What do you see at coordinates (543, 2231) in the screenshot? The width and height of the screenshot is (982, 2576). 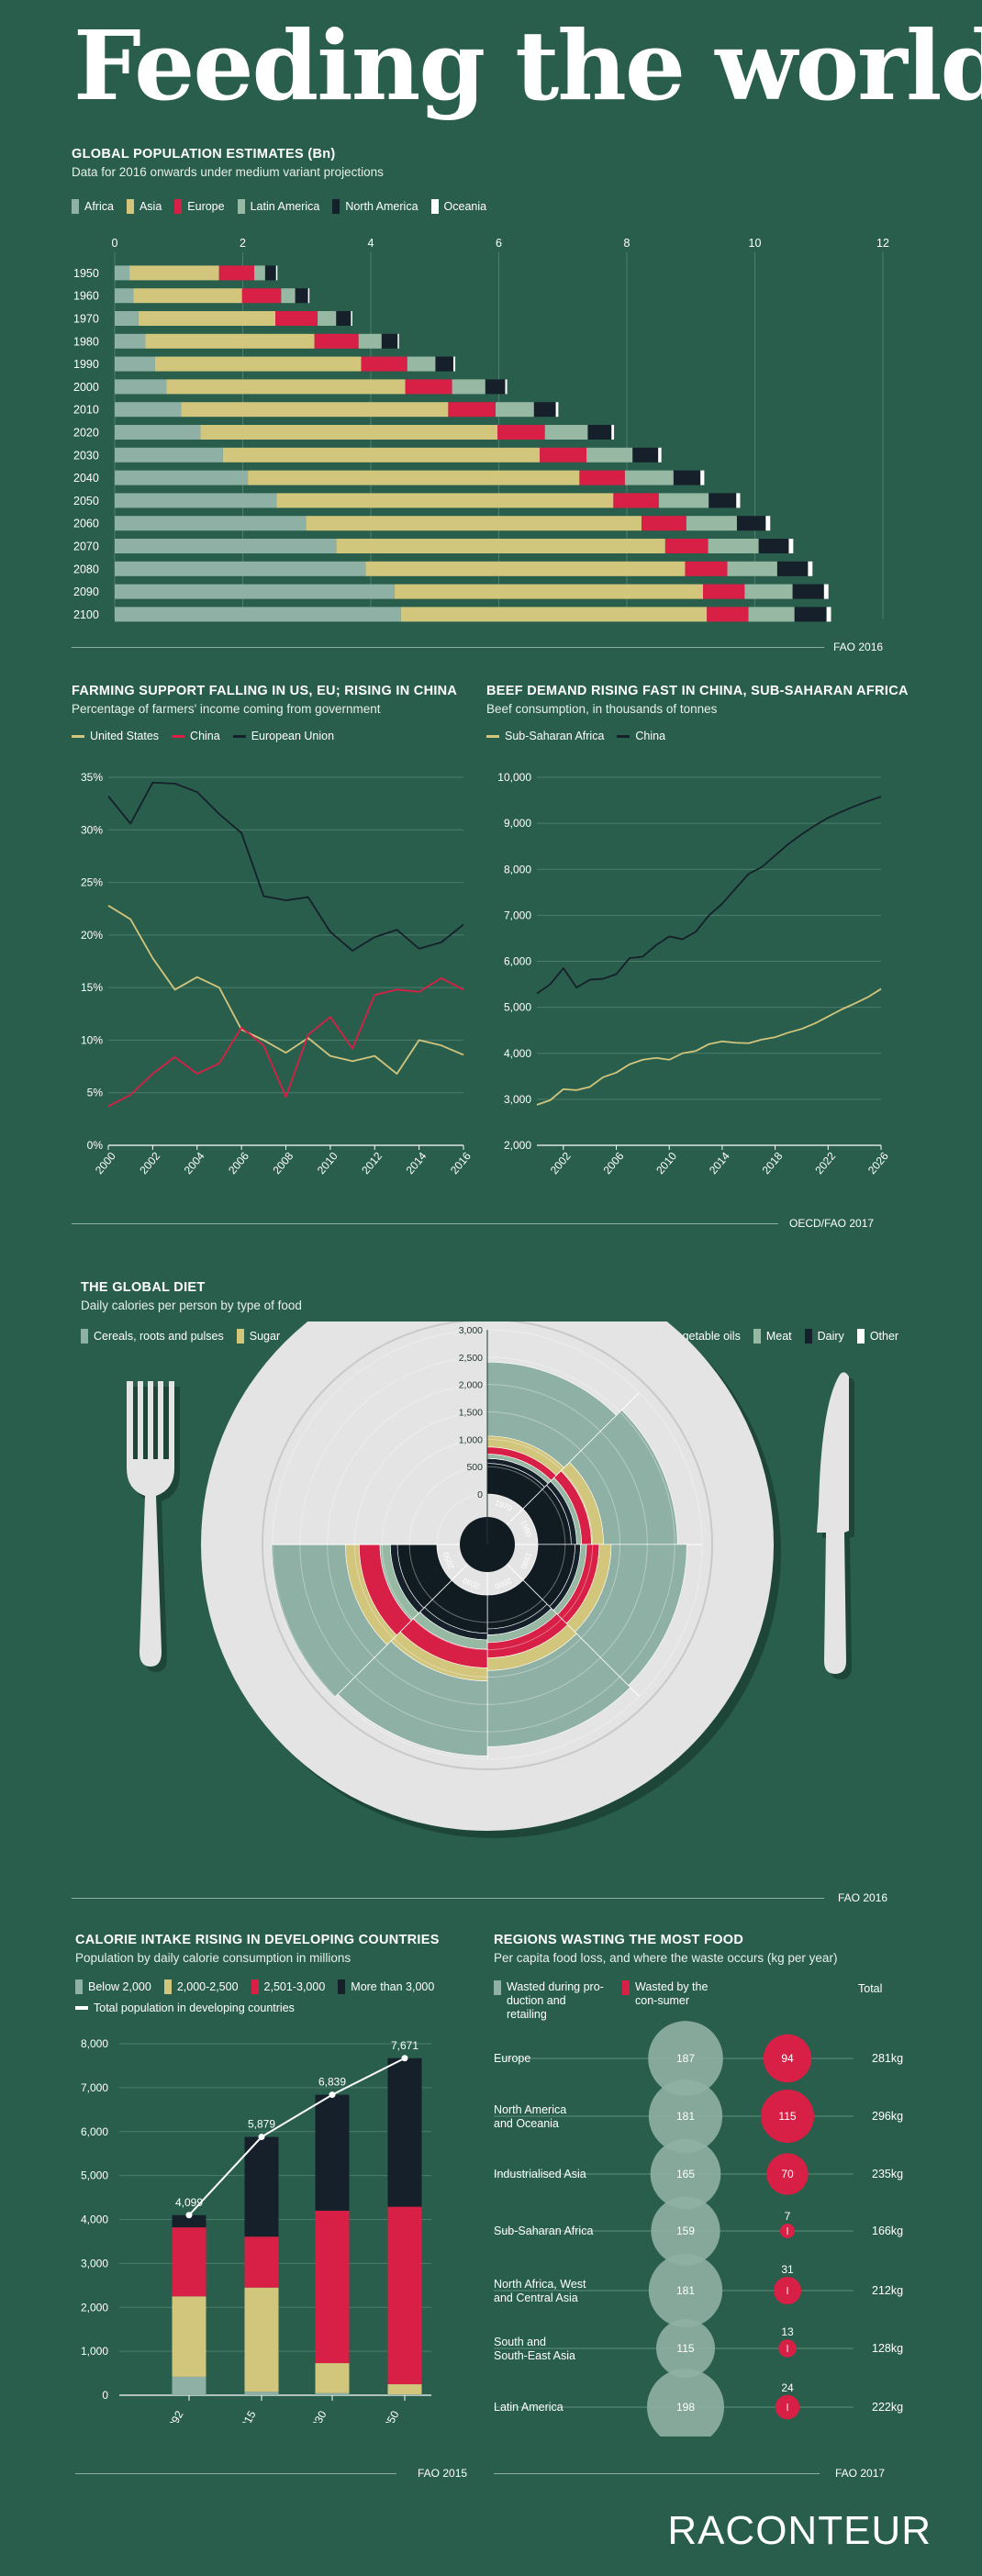 I see `waste-region-label: Sub-Saharan Africa` at bounding box center [543, 2231].